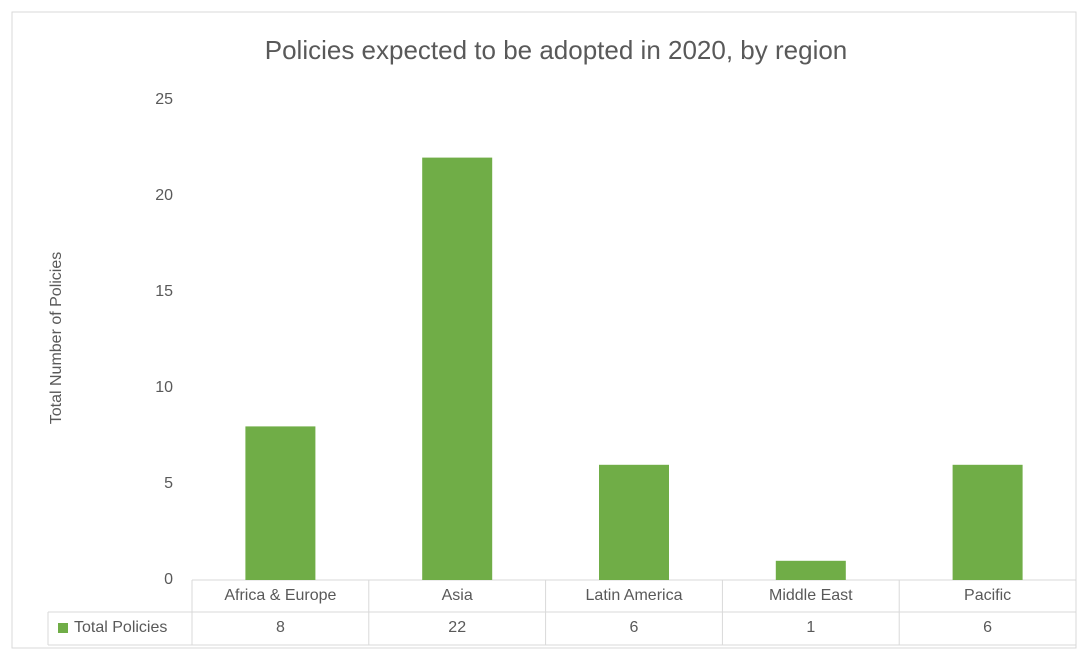 The width and height of the screenshot is (1086, 650). What do you see at coordinates (164, 387) in the screenshot?
I see `y-tick-label: 10` at bounding box center [164, 387].